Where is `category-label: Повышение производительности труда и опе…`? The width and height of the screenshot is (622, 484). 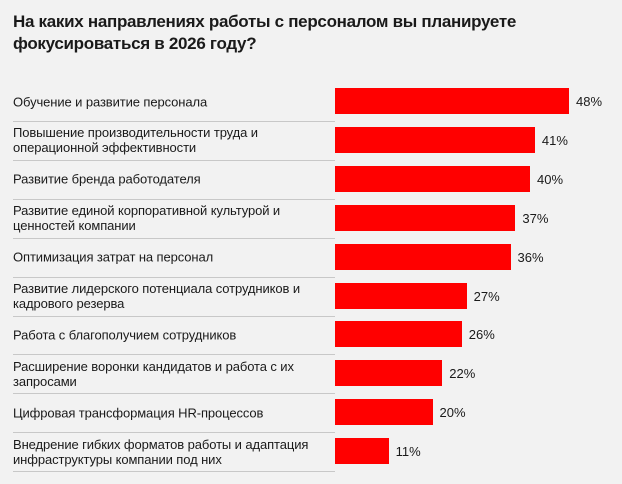
category-label: Повышение производительности труда и опе… is located at coordinates (135, 140).